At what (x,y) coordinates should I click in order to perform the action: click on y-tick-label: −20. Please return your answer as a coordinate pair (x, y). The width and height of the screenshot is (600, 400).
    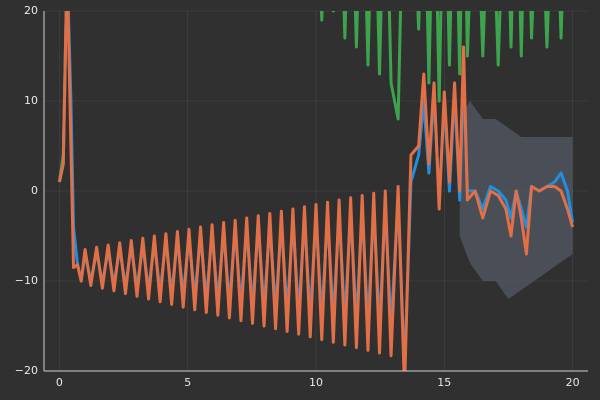
    Looking at the image, I should click on (26, 370).